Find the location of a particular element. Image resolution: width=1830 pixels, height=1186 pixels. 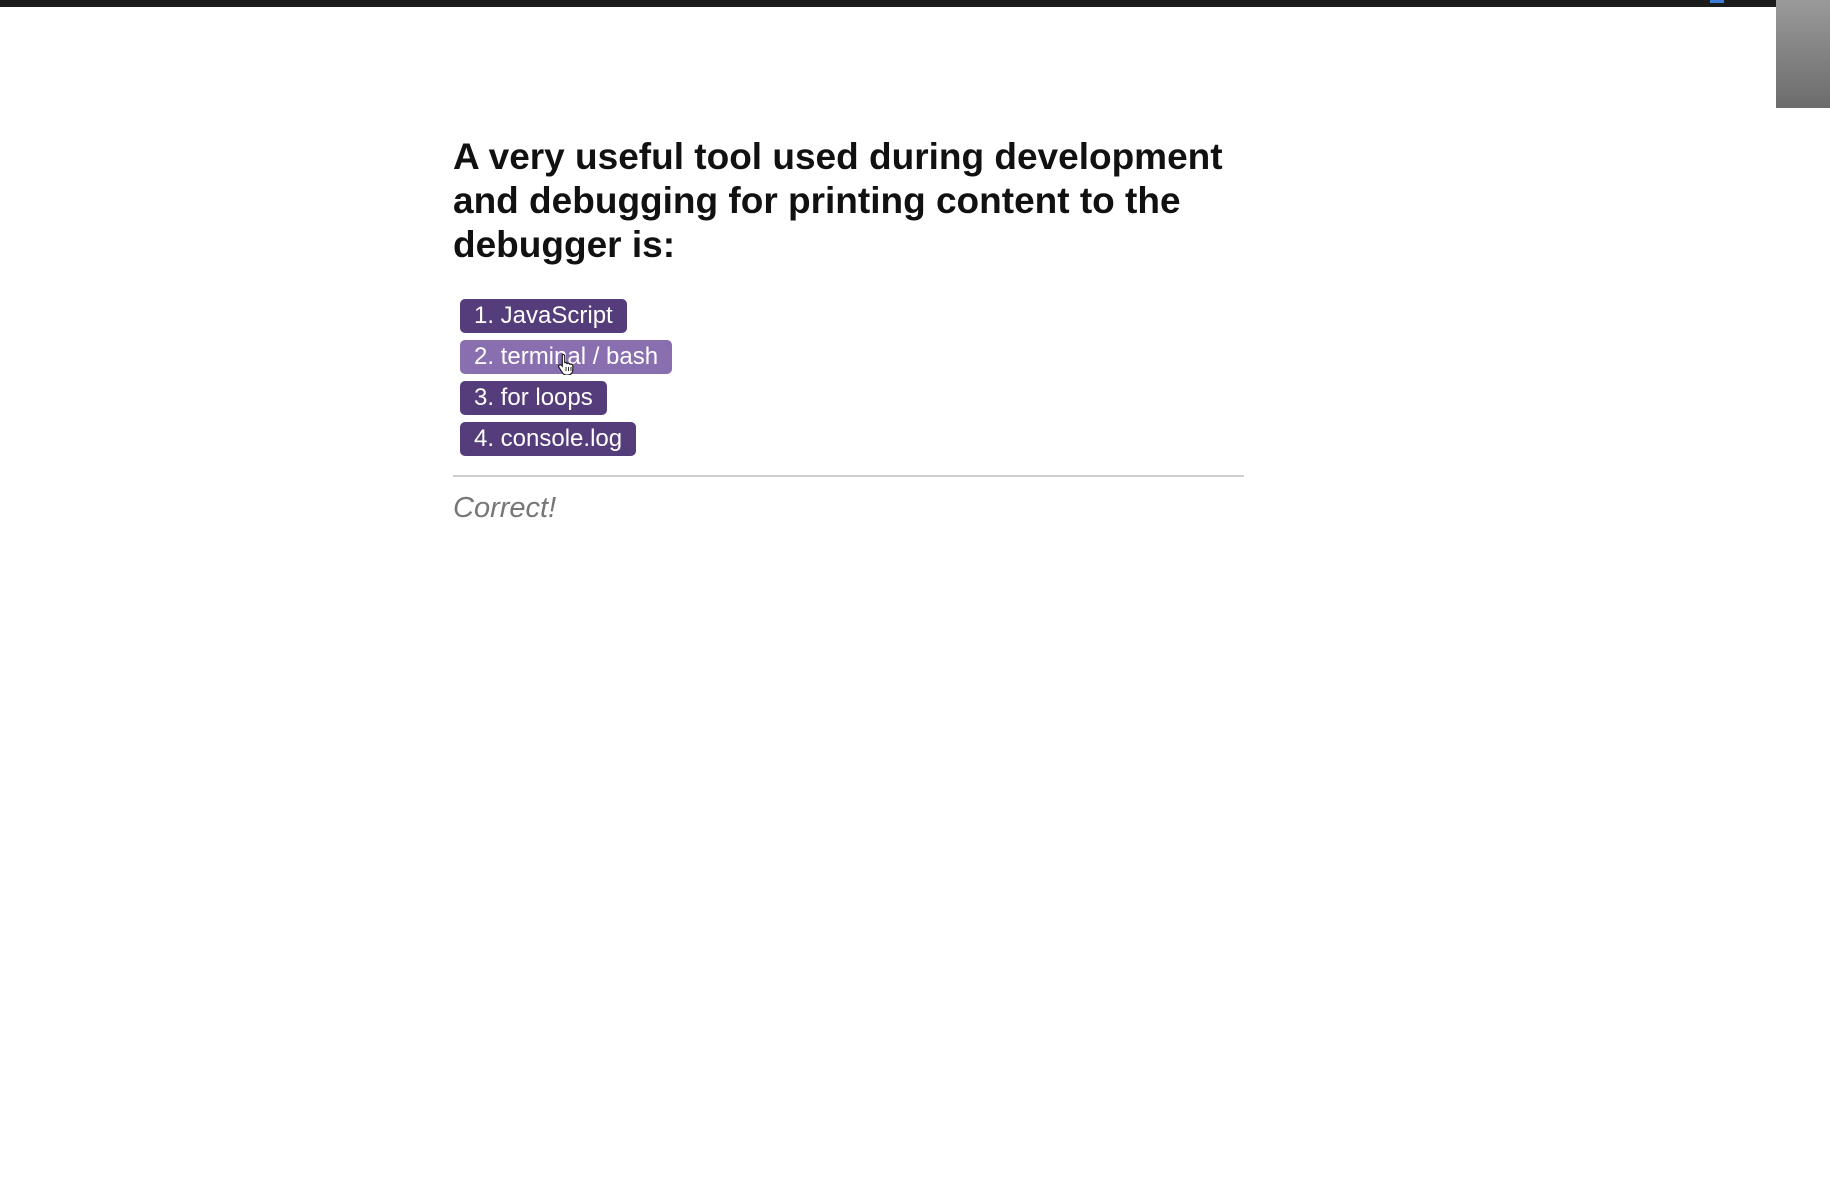

corner-panel is located at coordinates (1803, 54).